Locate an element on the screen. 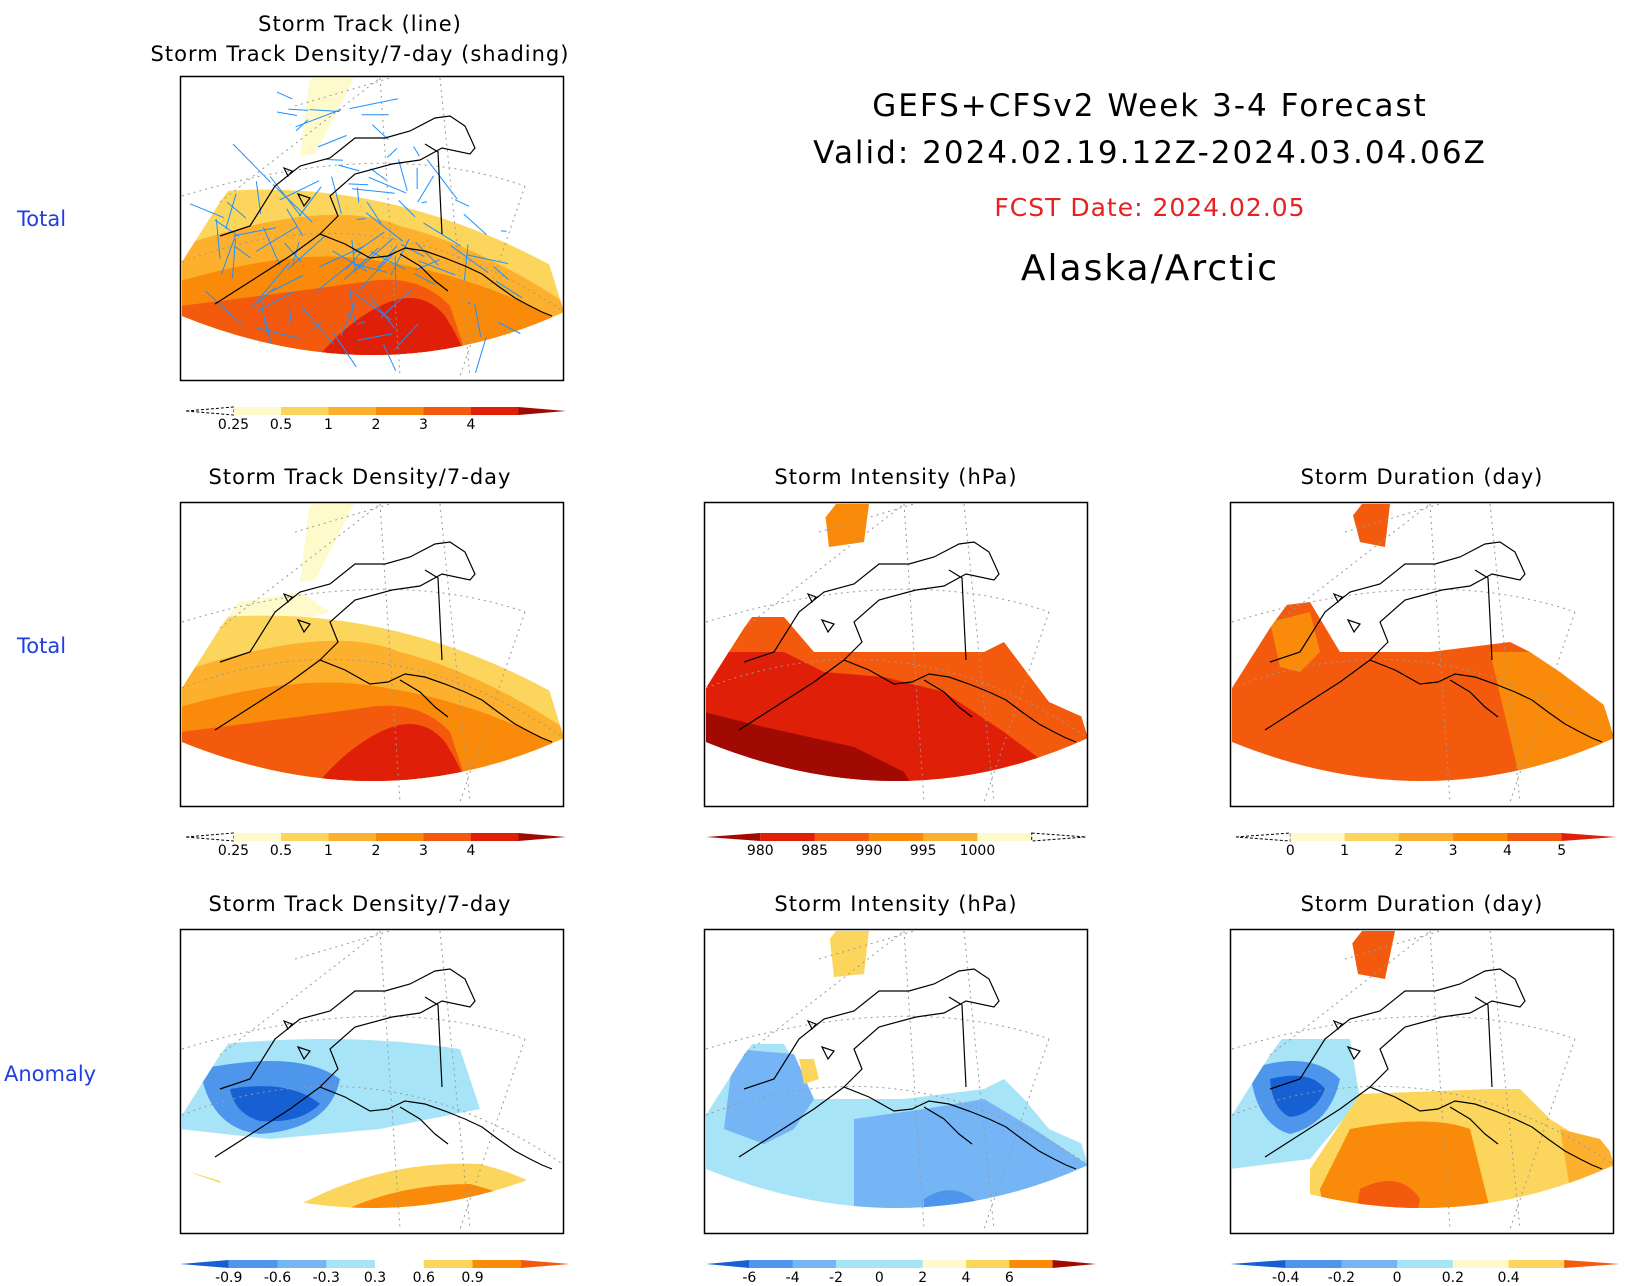 This screenshot has height=1286, width=1650. colorbar-tick-label: 0.3 is located at coordinates (375, 1278).